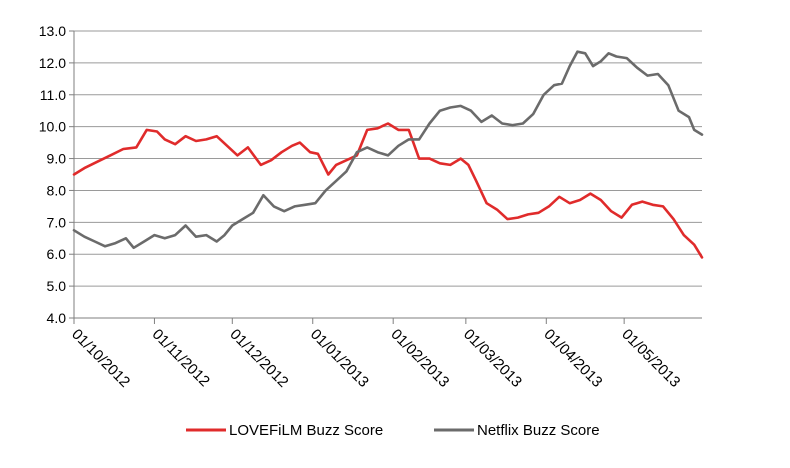 This screenshot has width=790, height=468. What do you see at coordinates (100, 358) in the screenshot?
I see `x-tick-label: 01/10/2012` at bounding box center [100, 358].